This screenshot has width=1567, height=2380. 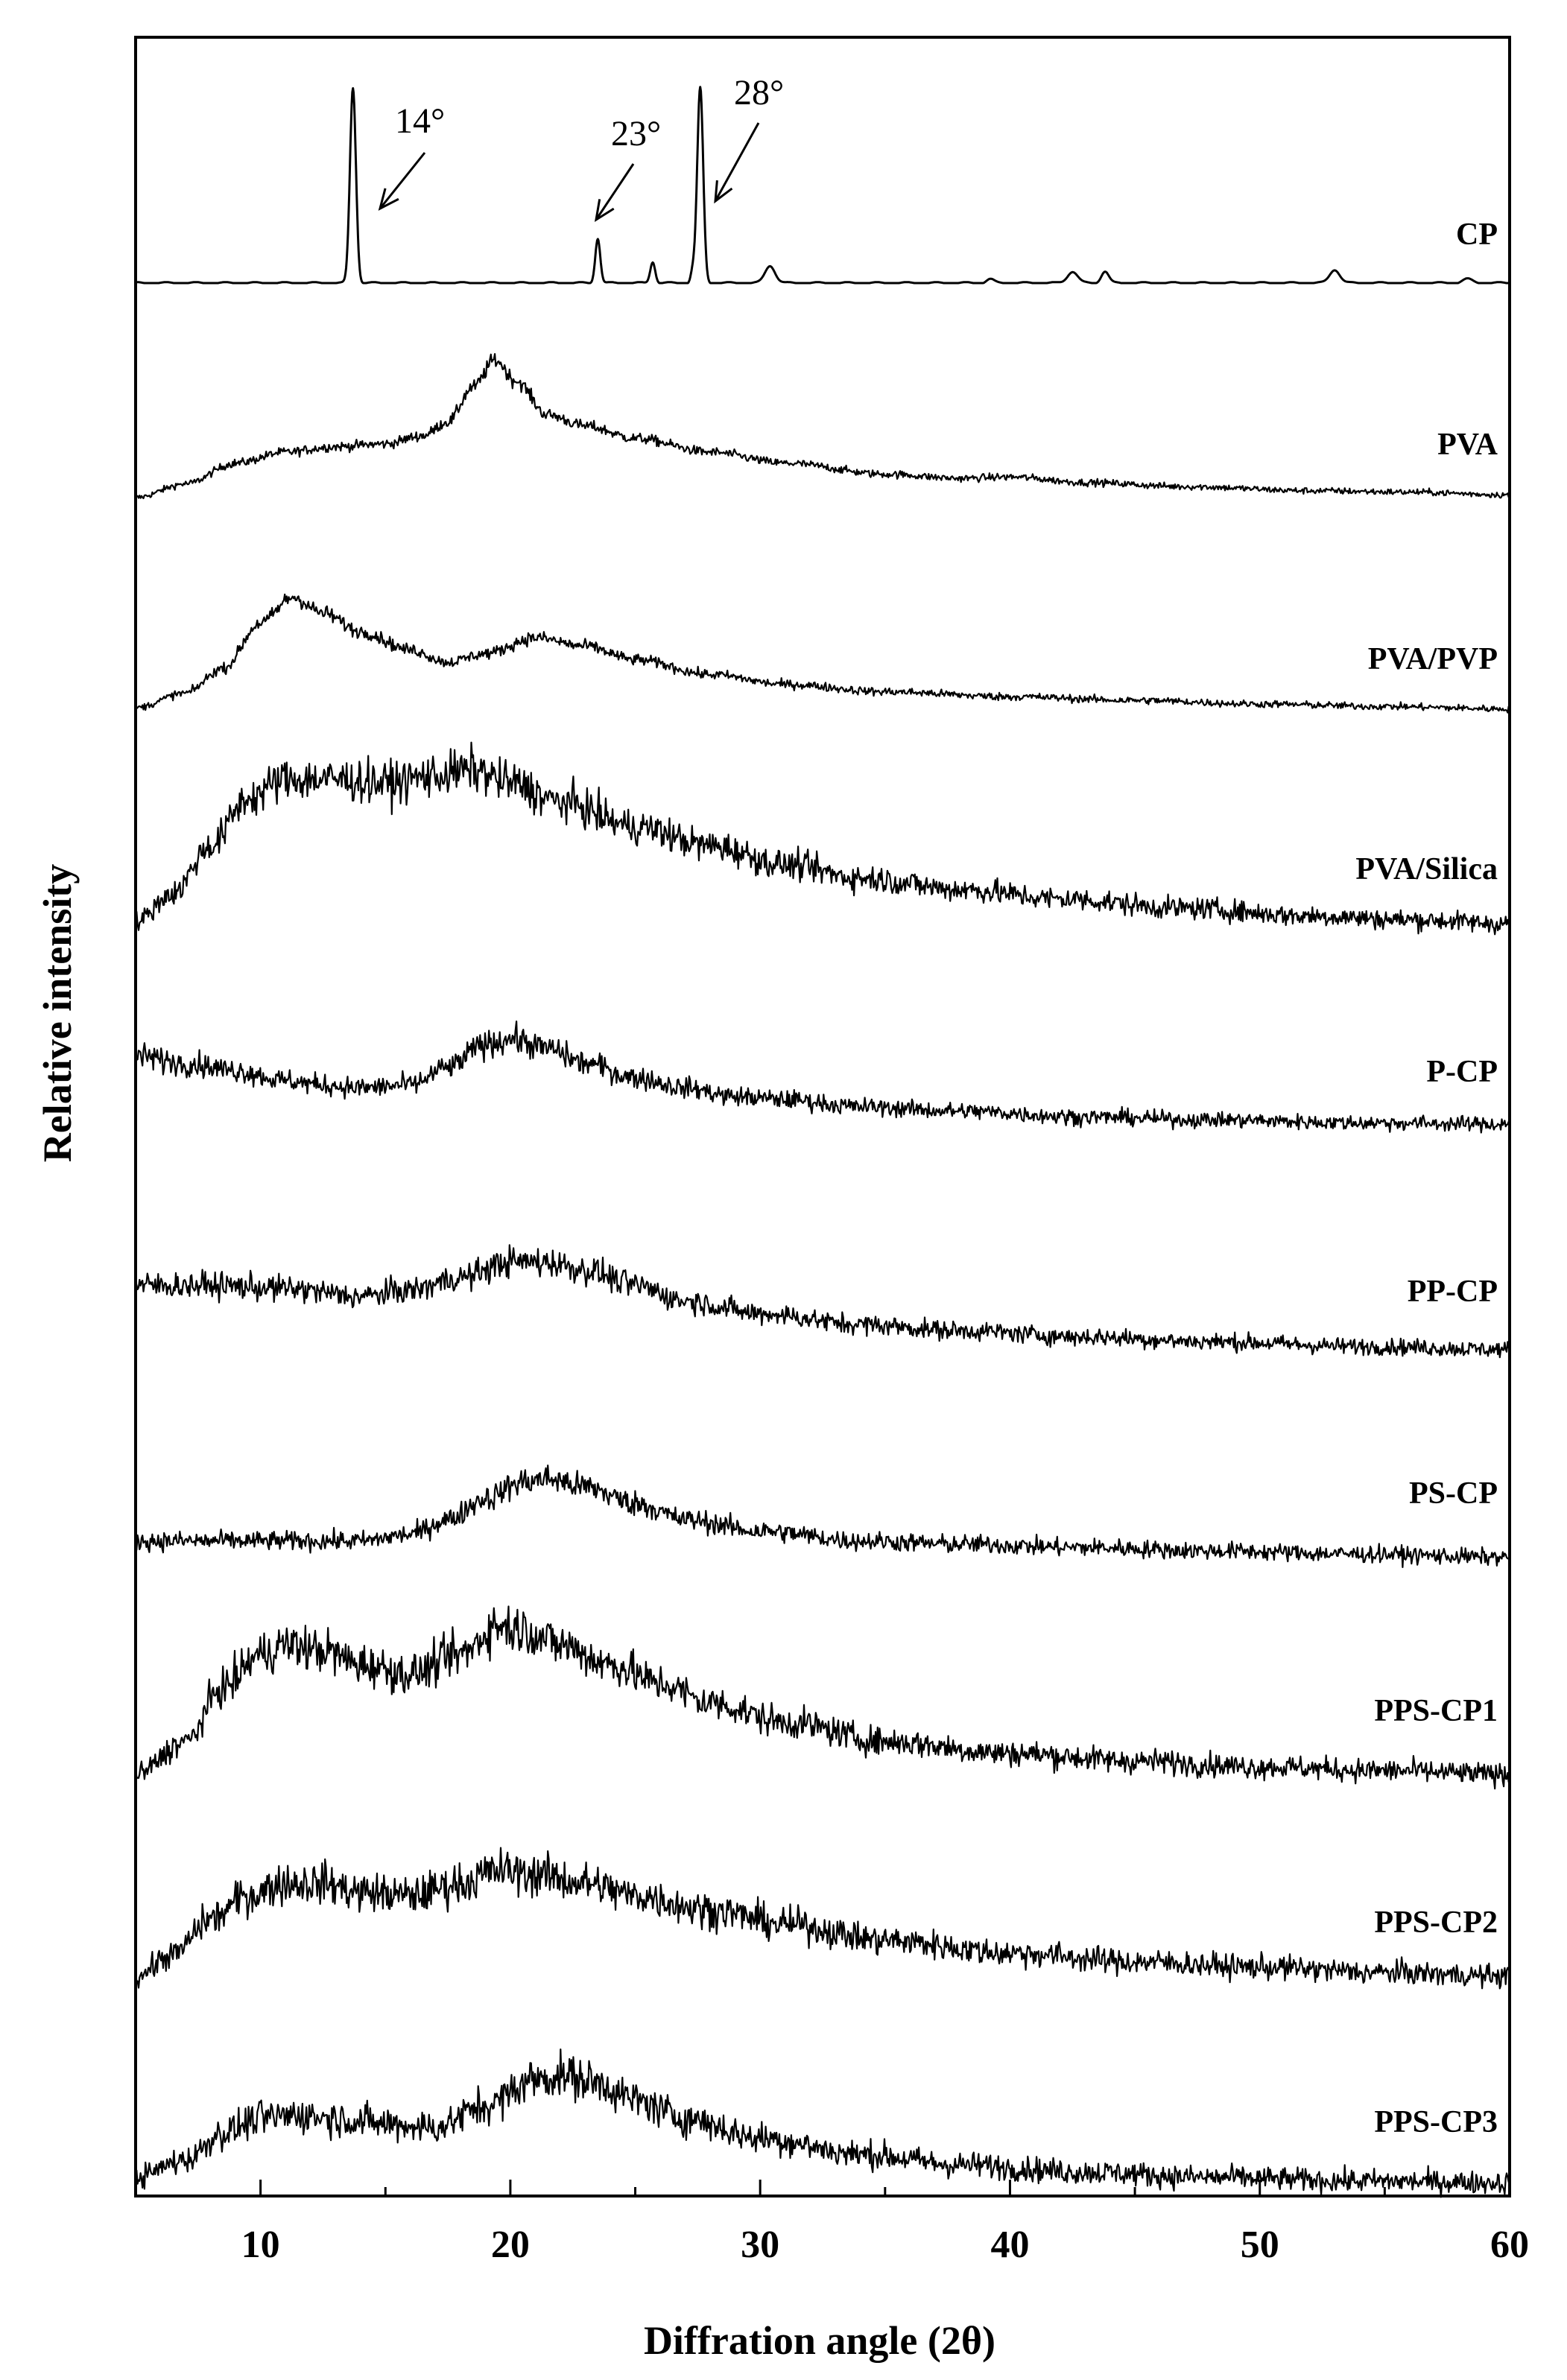 I want to click on series-label-ps-cp: PS-CP, so click(x=1453, y=1493).